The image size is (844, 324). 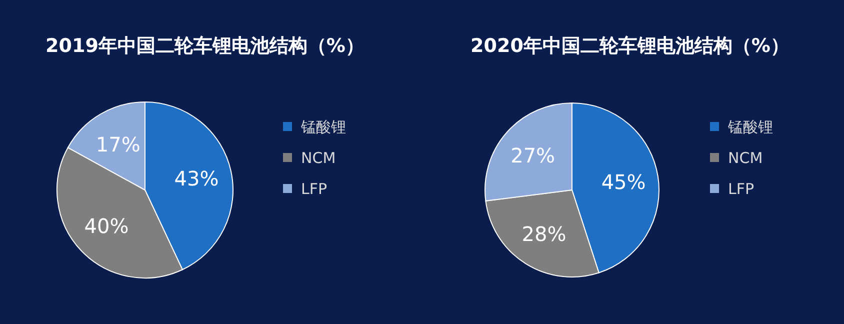 What do you see at coordinates (106, 226) in the screenshot?
I see `data-label: 40%` at bounding box center [106, 226].